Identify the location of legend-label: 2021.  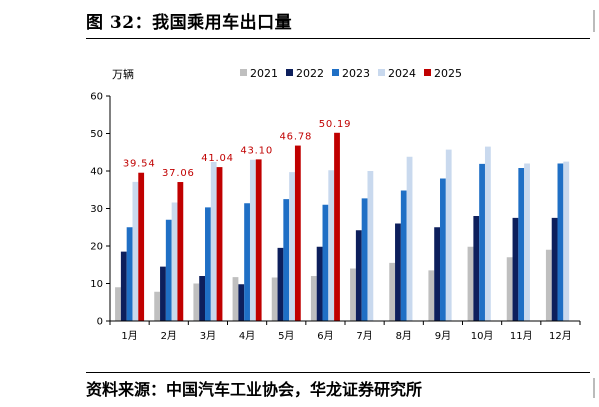
(264, 73).